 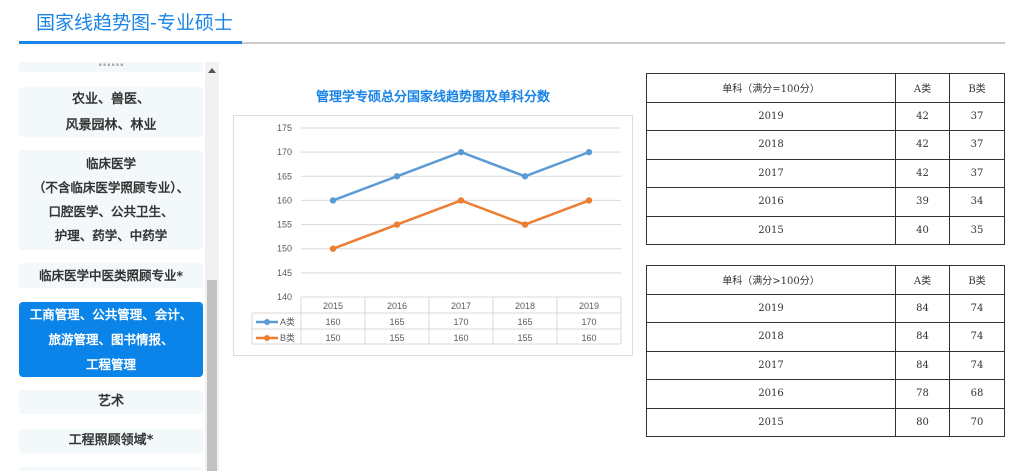 I want to click on x-tick-label: 2015, so click(x=333, y=306).